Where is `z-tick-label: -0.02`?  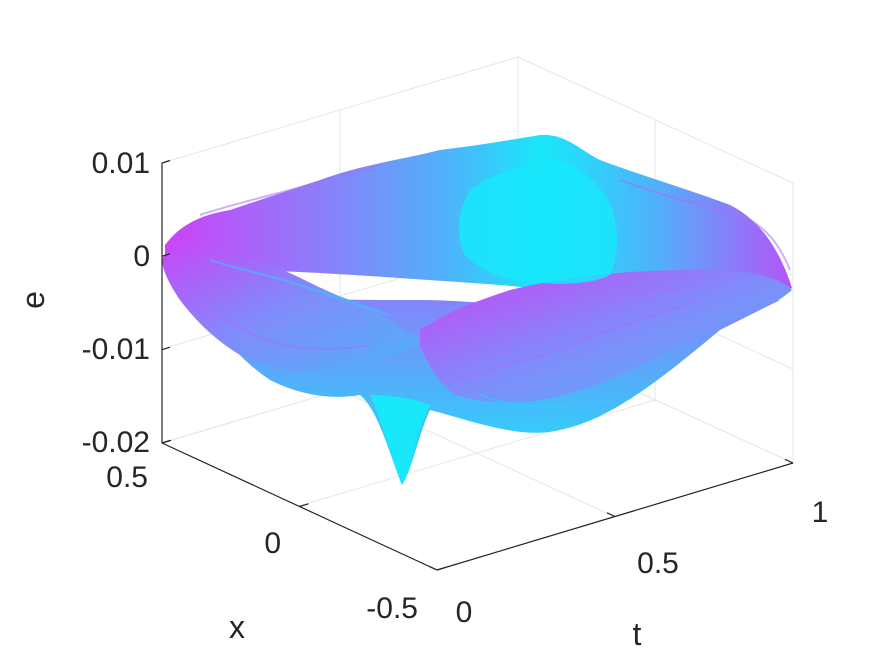
z-tick-label: -0.02 is located at coordinates (116, 442).